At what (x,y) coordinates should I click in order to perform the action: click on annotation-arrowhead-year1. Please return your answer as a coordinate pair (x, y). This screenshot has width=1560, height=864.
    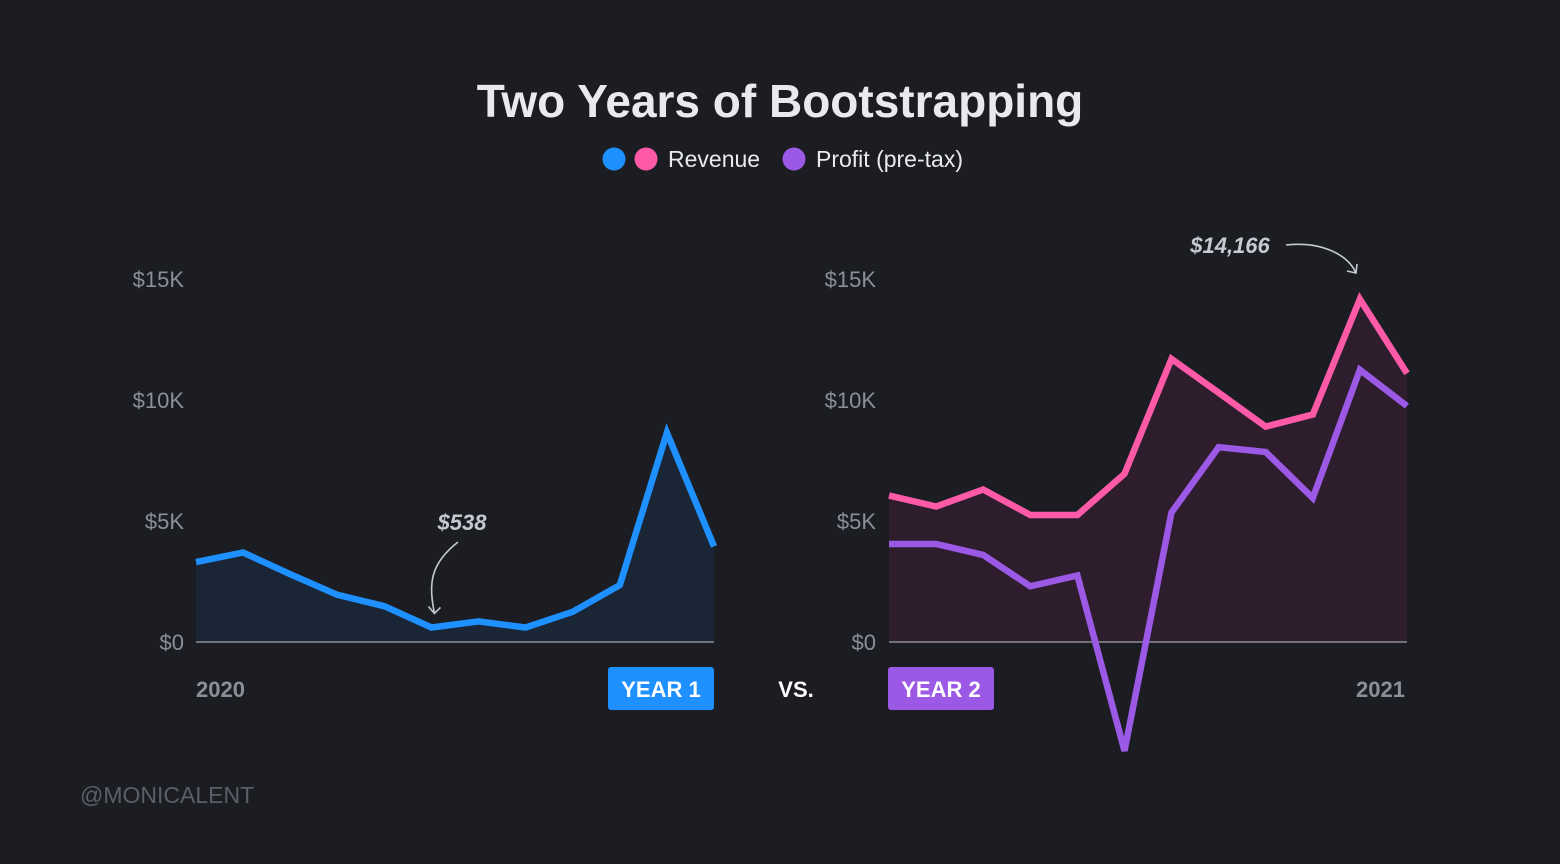
    Looking at the image, I should click on (434, 610).